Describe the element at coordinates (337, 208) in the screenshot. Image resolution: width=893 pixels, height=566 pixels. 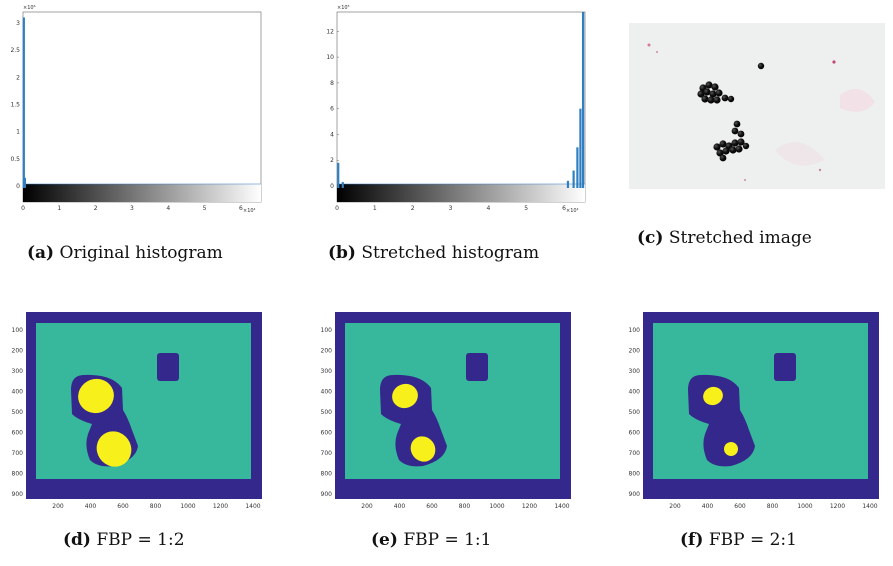
I see `x-tick-label: 0` at that location.